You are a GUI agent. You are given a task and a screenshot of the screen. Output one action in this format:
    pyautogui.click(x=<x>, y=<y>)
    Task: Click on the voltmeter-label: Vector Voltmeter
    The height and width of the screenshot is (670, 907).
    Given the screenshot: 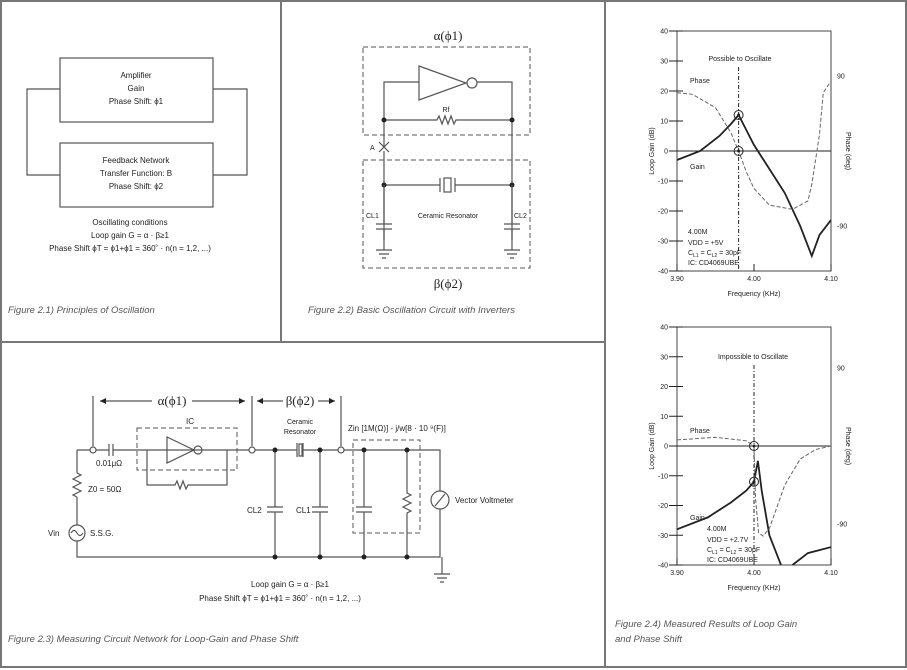 What is the action you would take?
    pyautogui.click(x=484, y=500)
    